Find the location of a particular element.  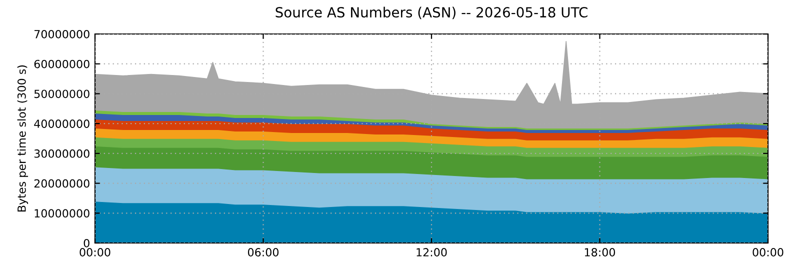

y-tick-label: 40000000 is located at coordinates (62, 124).